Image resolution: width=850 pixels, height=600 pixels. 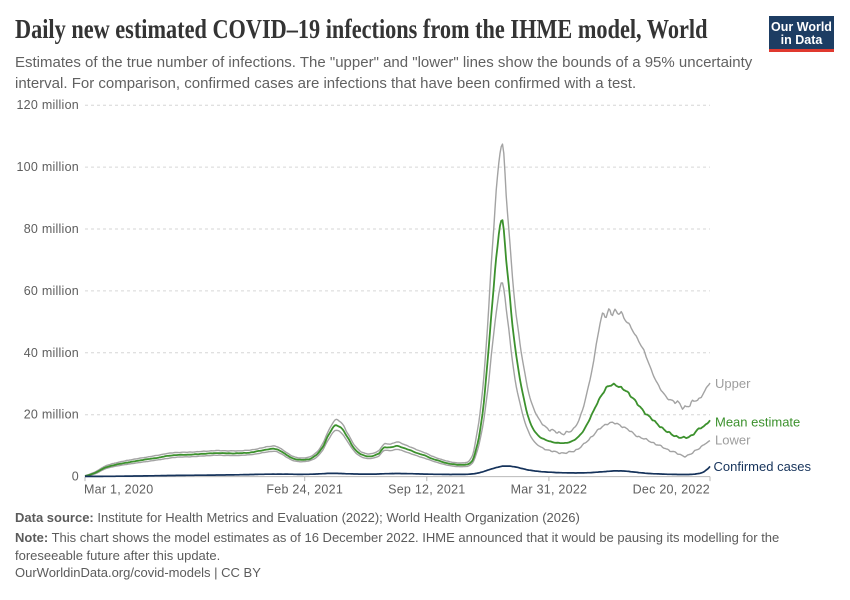 I want to click on svg-text: 60 million, so click(x=51, y=291).